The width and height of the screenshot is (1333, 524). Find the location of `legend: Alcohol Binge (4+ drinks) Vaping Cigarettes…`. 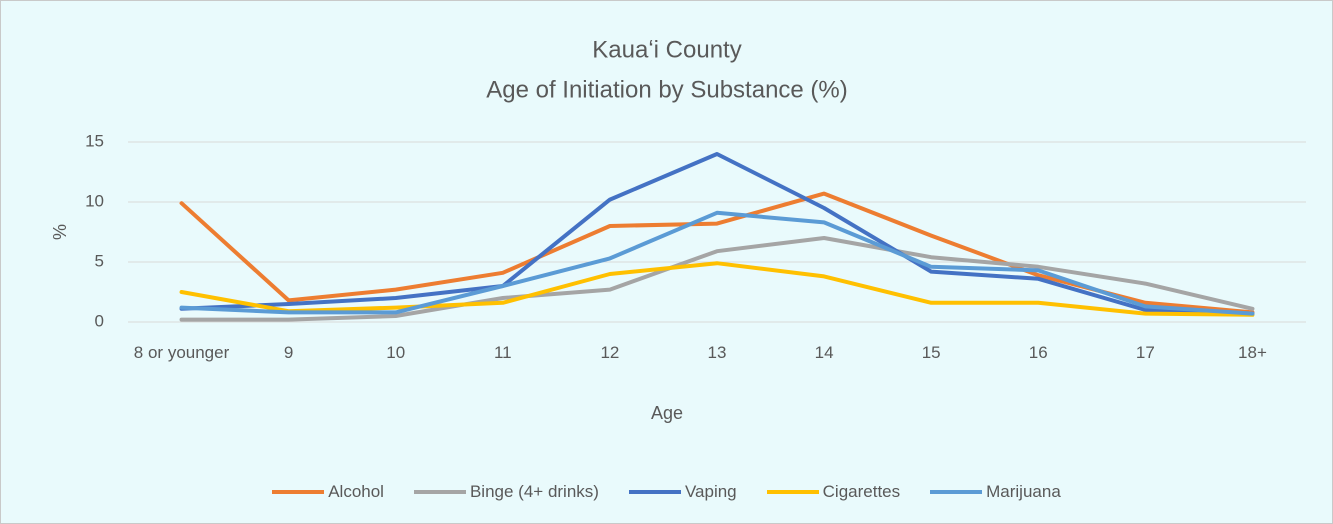

legend: Alcohol Binge (4+ drinks) Vaping Cigarettes… is located at coordinates (666, 492).